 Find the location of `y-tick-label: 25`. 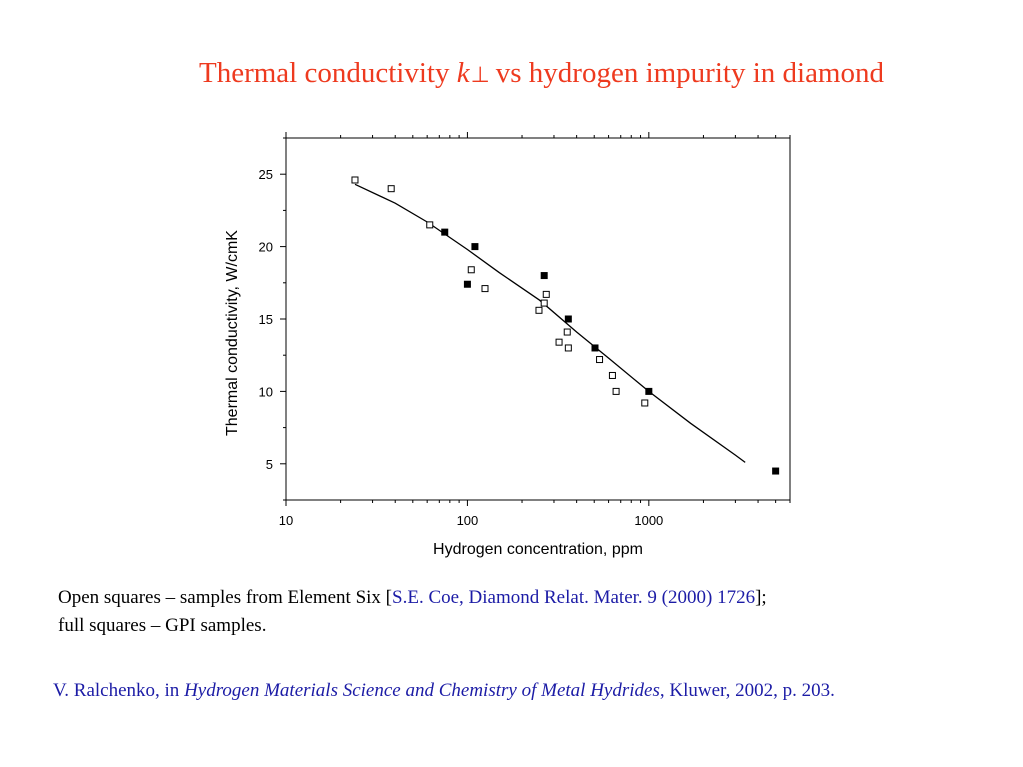

y-tick-label: 25 is located at coordinates (266, 174).